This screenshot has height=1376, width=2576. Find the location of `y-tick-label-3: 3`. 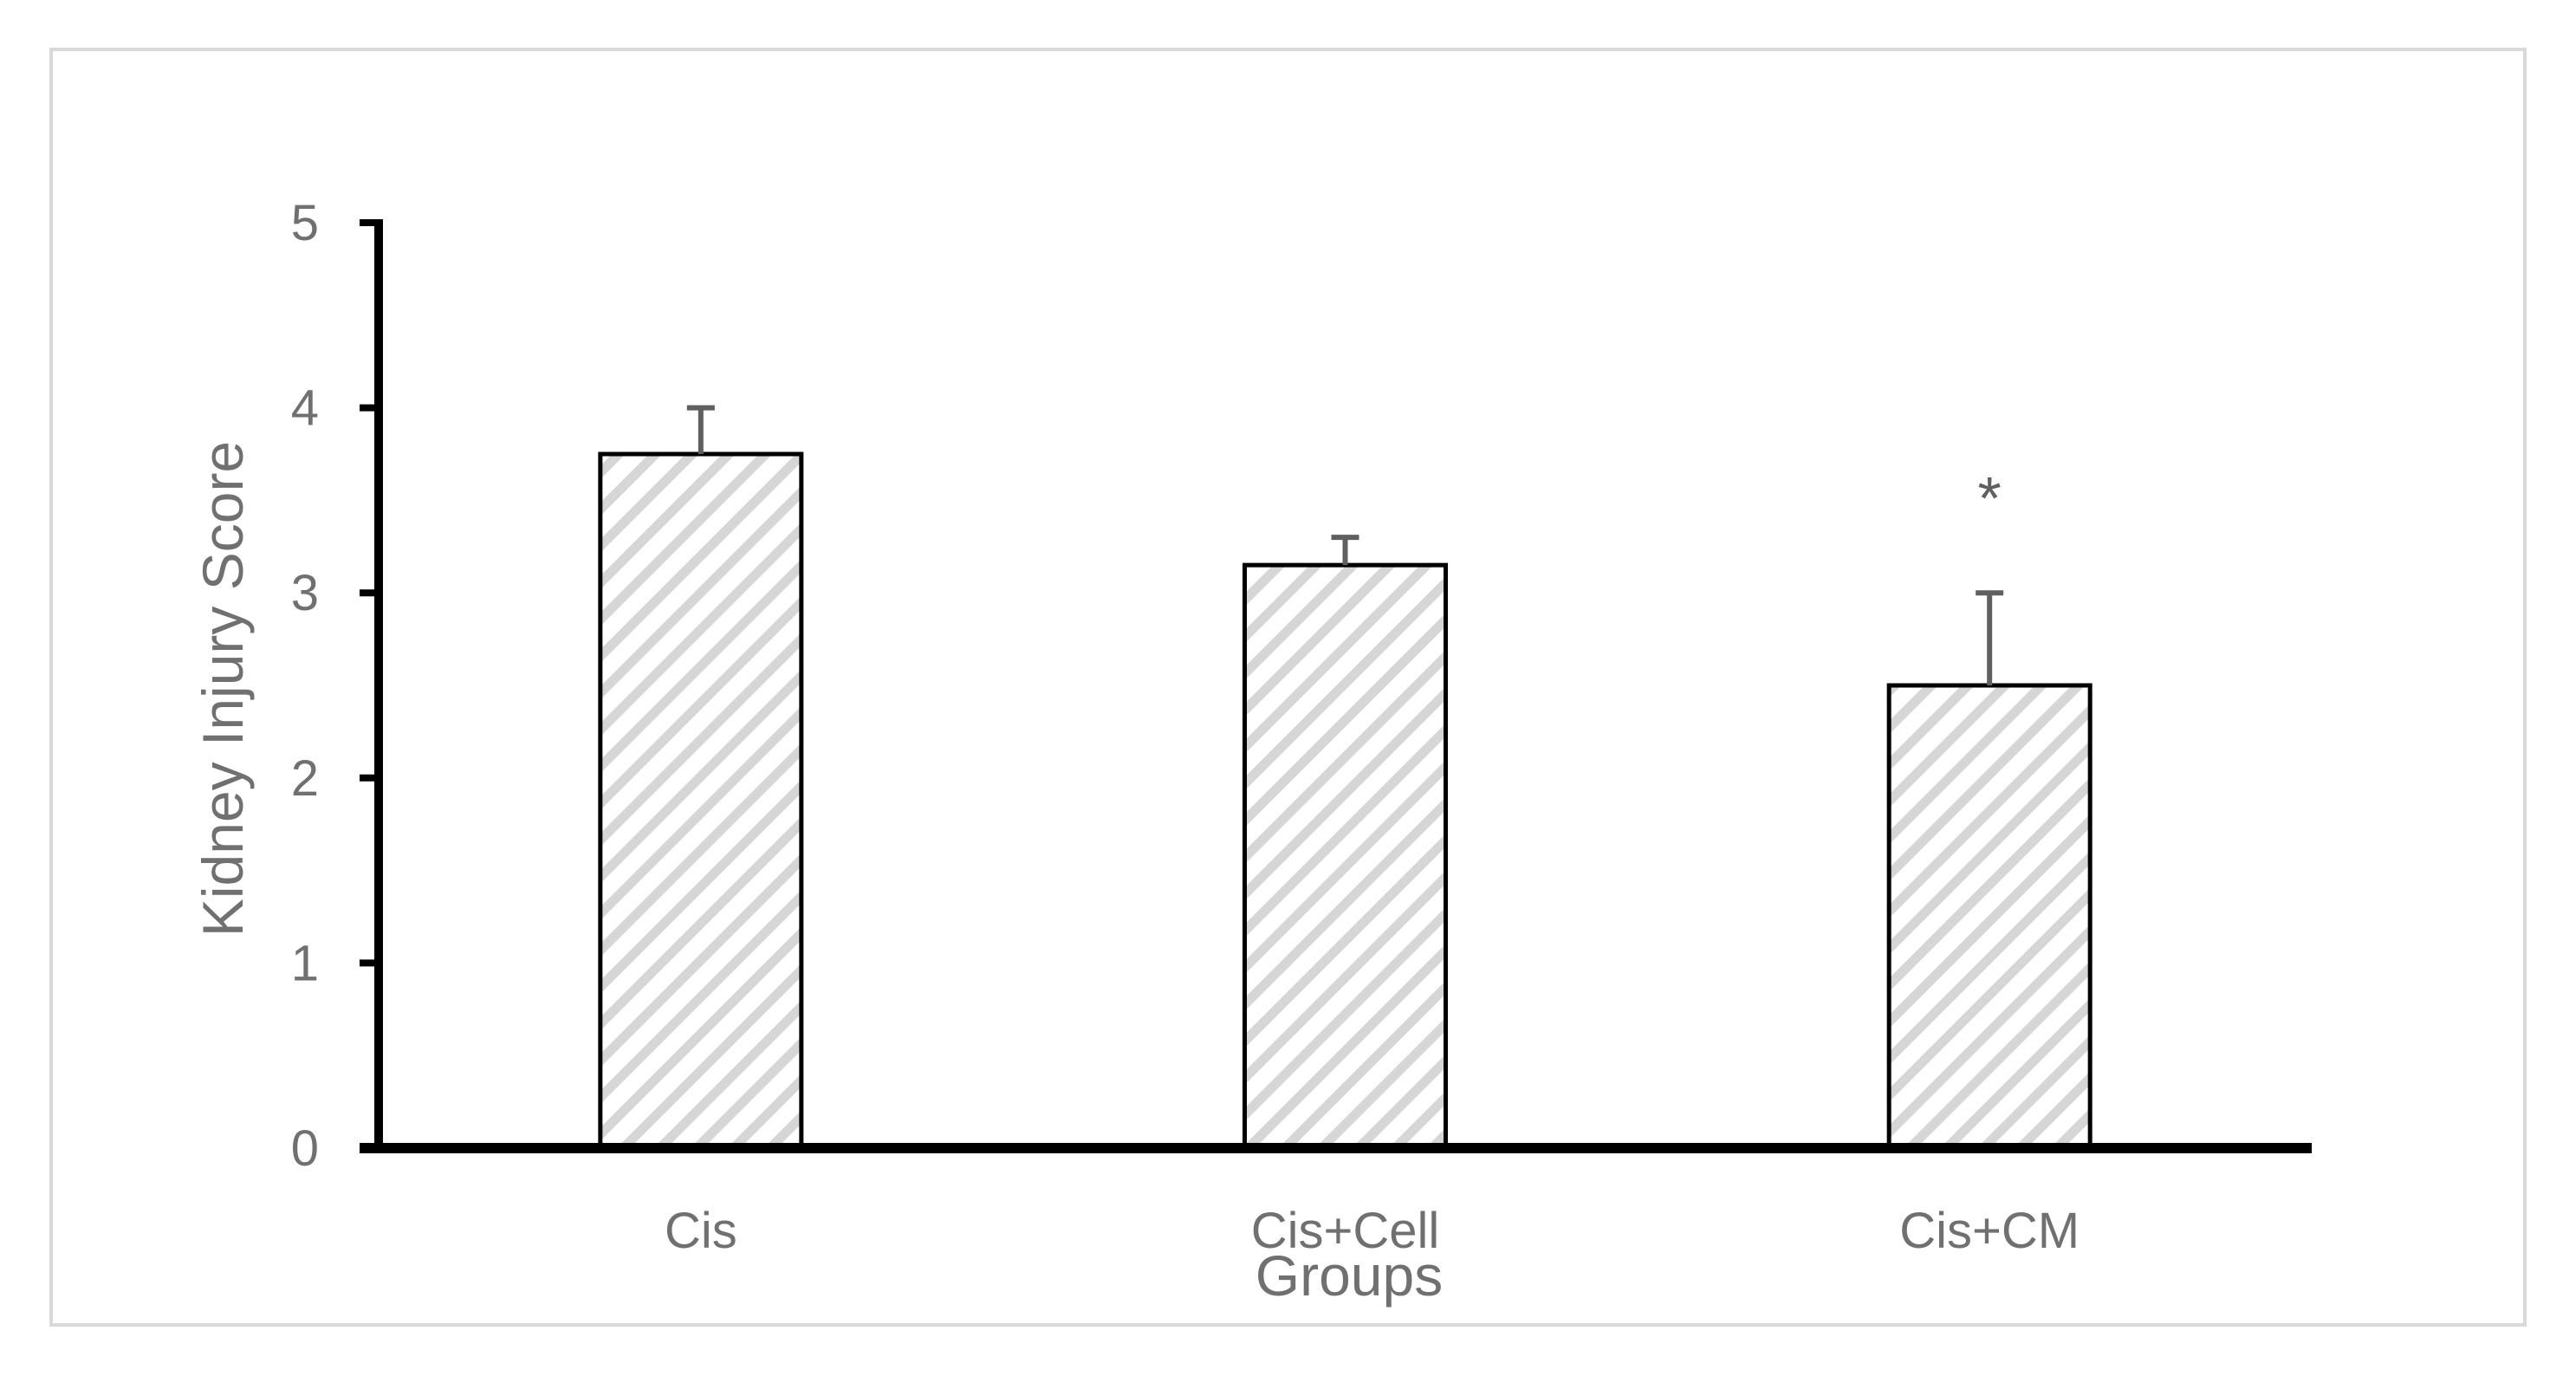

y-tick-label-3: 3 is located at coordinates (305, 593).